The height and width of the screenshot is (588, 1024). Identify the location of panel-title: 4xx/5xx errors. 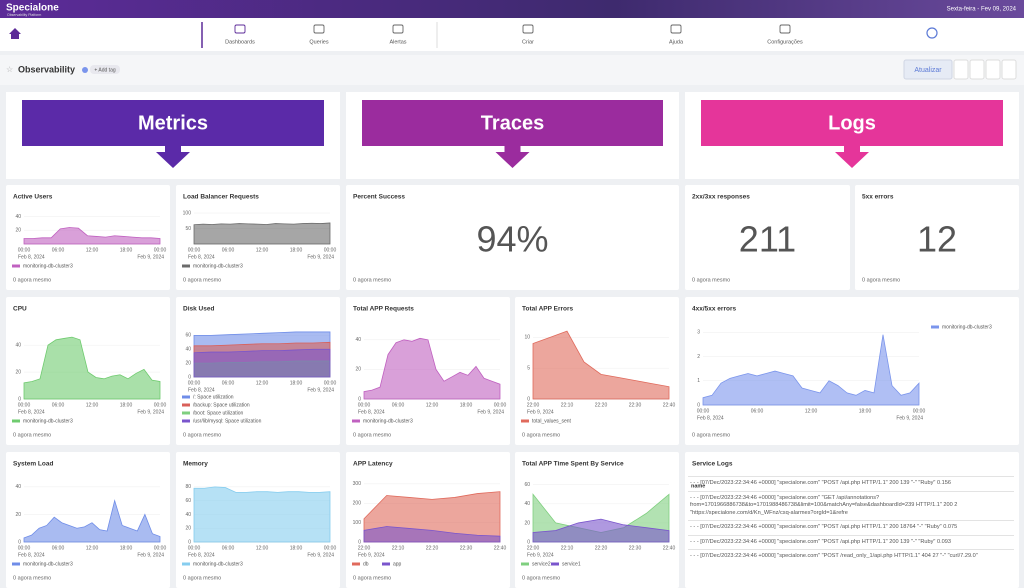
(714, 309).